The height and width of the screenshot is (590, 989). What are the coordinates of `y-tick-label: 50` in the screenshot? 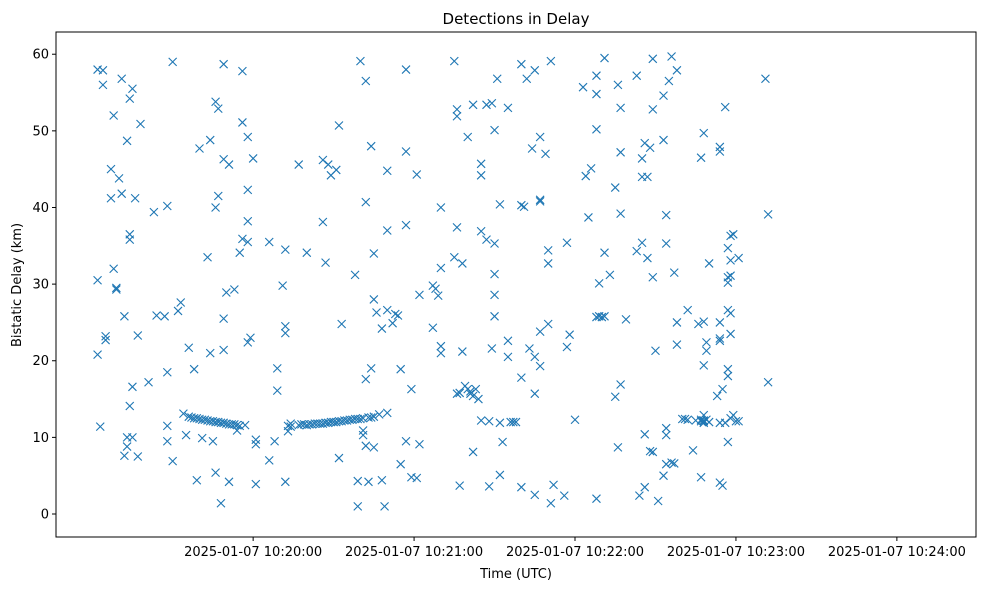 It's located at (40, 131).